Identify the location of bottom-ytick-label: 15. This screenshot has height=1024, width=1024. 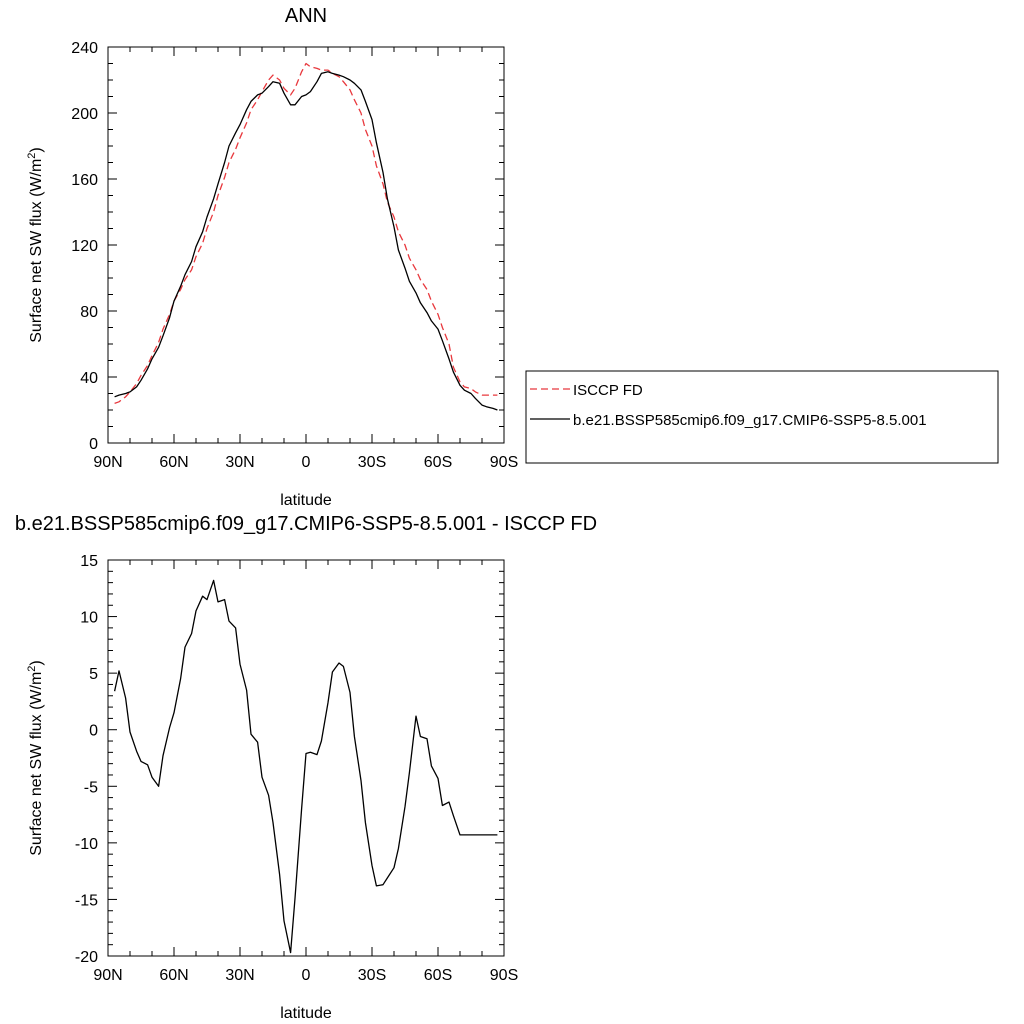
(89, 561).